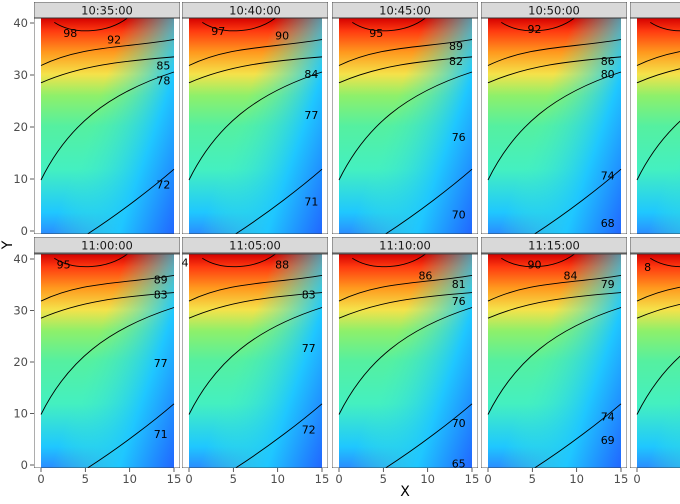  Describe the element at coordinates (608, 74) in the screenshot. I see `contour-label: 80` at that location.